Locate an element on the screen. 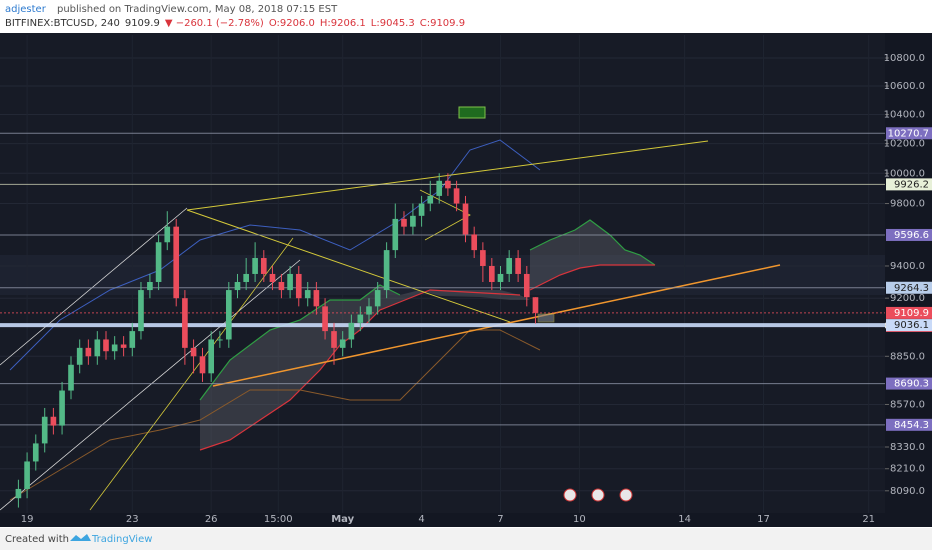  header-field: O:9206.0 is located at coordinates (292, 23).